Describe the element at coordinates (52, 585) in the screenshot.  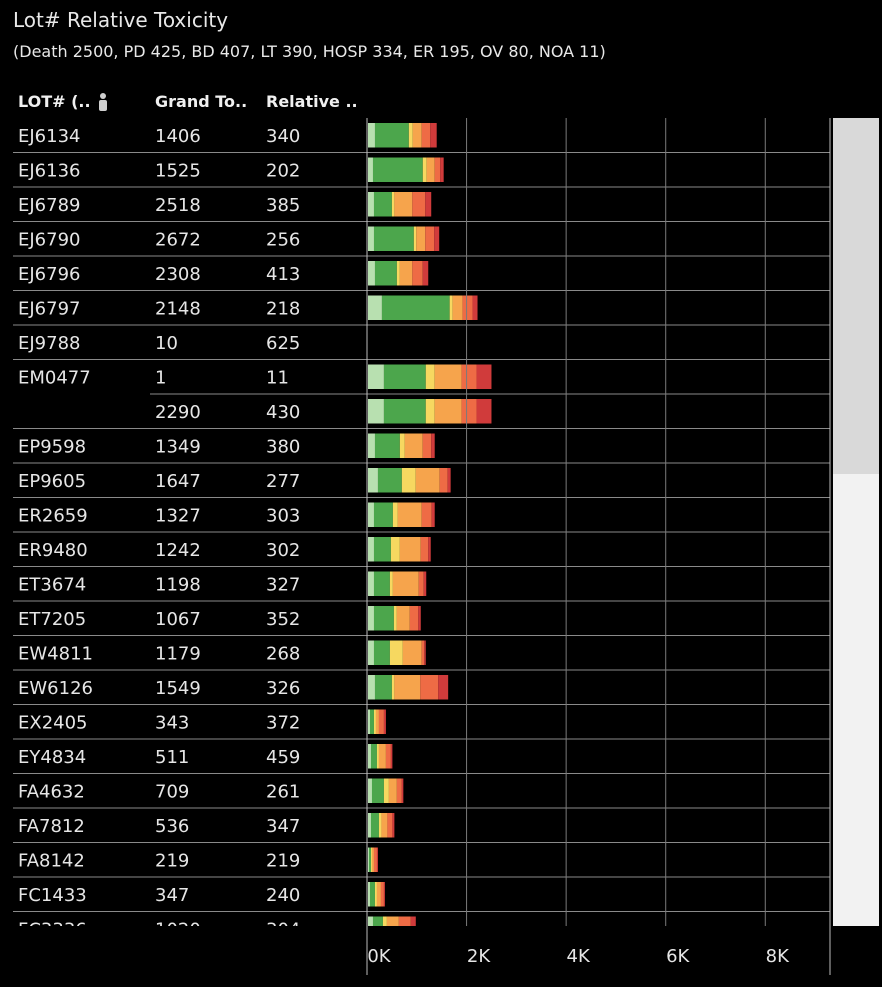
I see `lot-label: ET3674` at that location.